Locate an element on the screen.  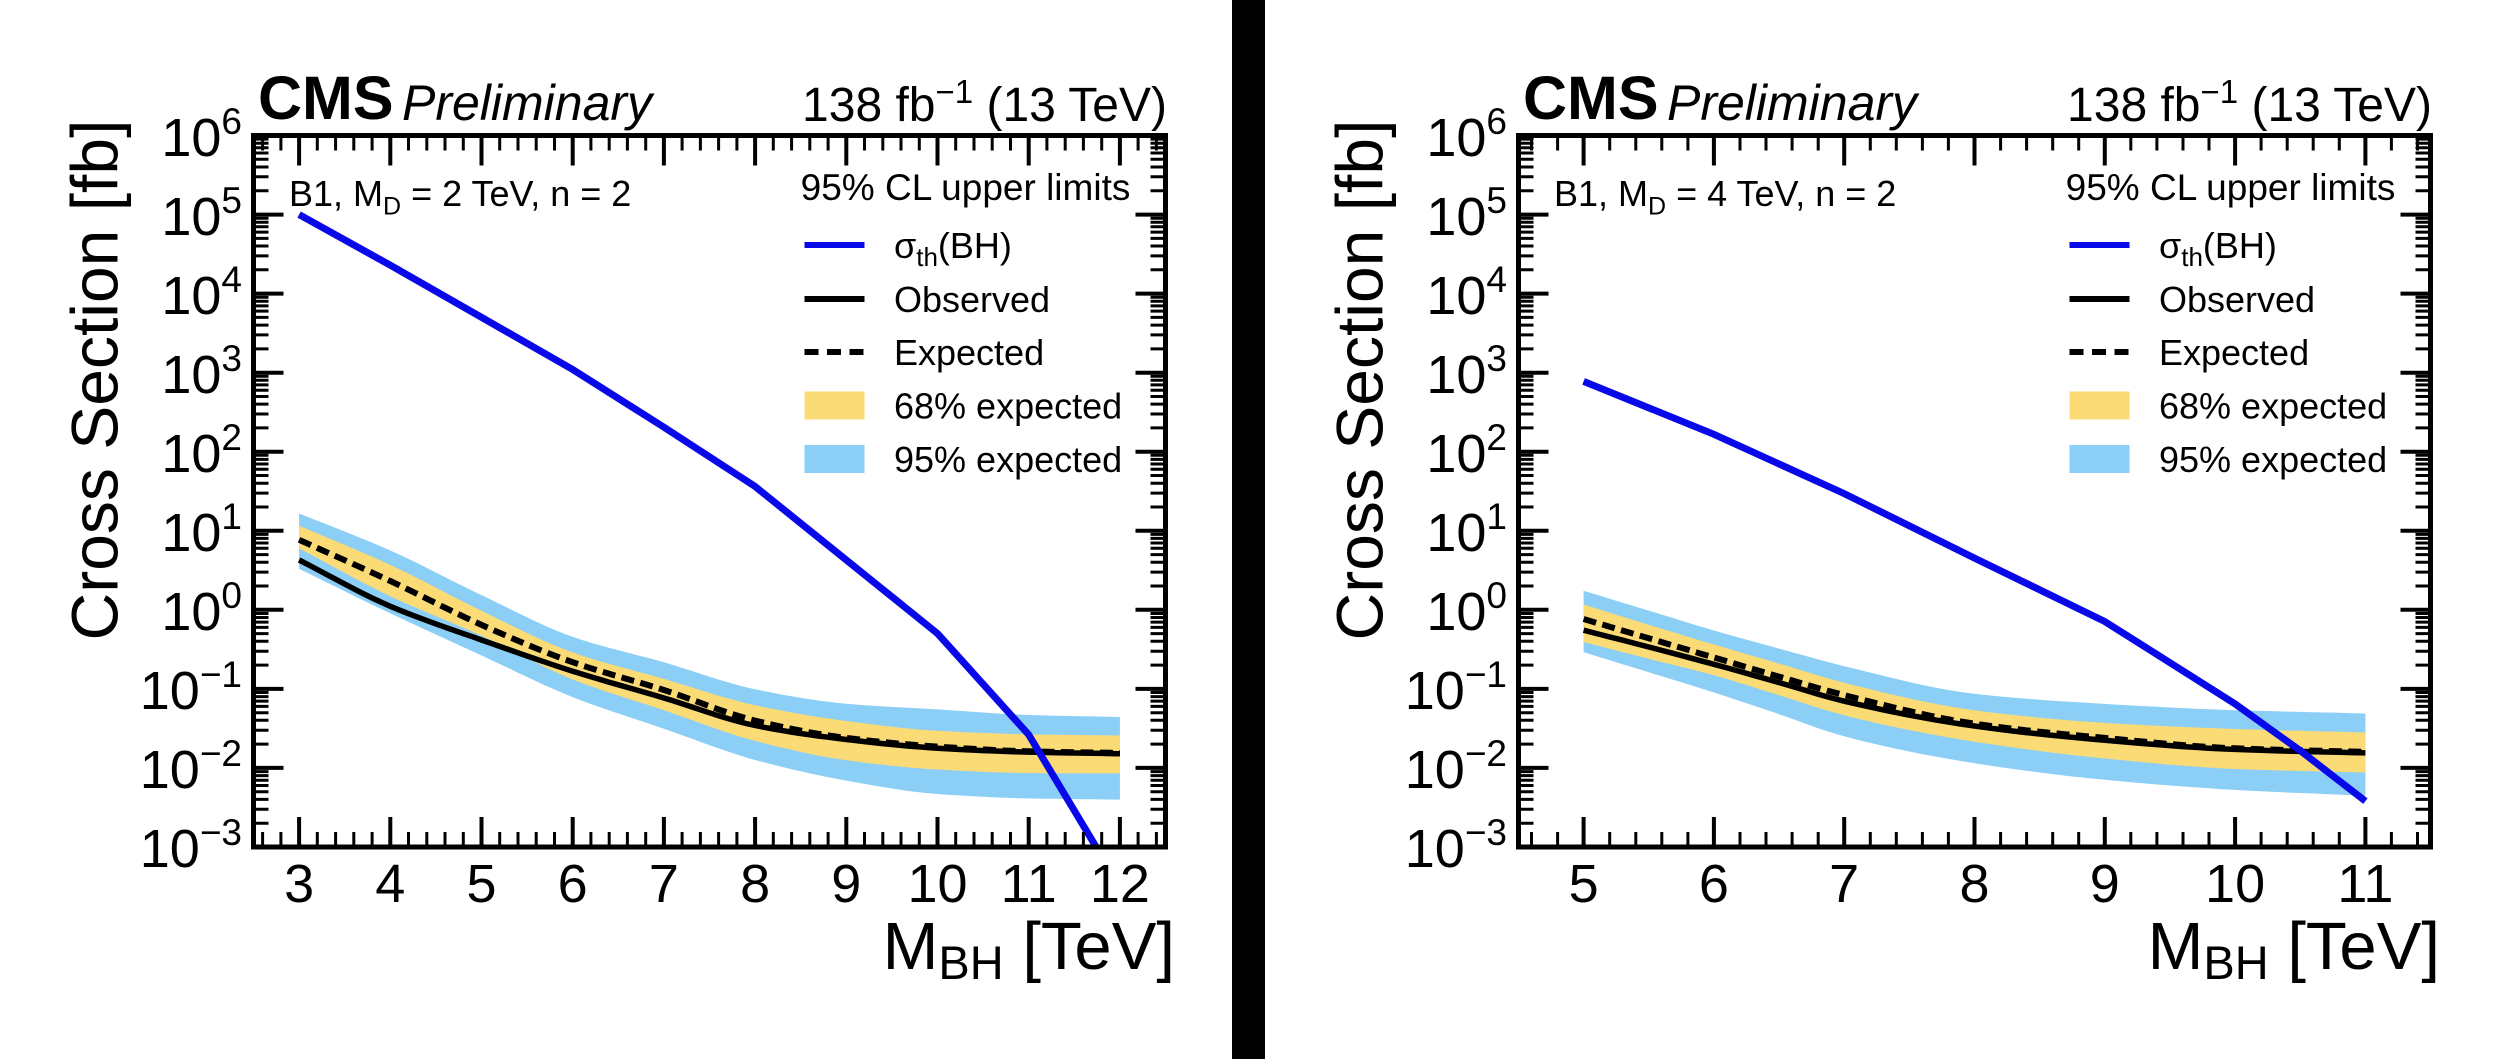
svg-text: B1, MD = 4 TeV, n = 2 is located at coordinates (1725, 197).